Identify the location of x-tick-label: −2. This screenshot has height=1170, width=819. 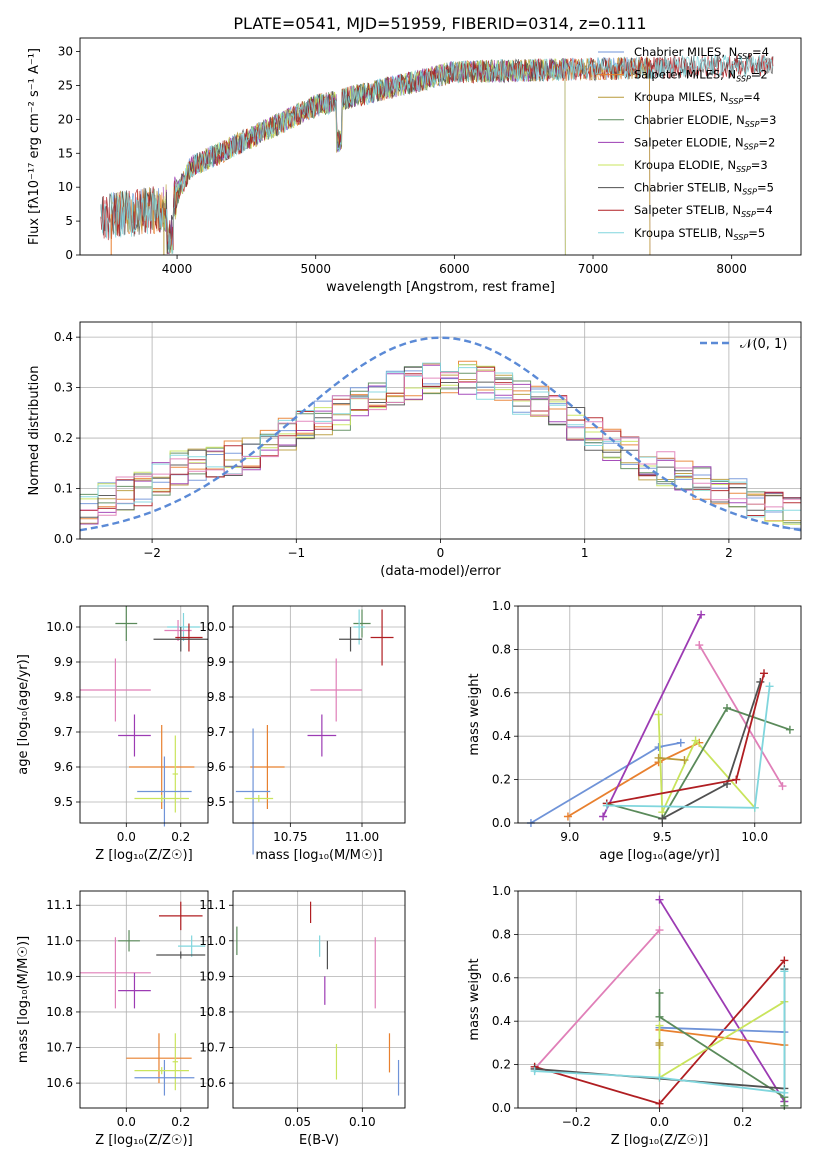
(152, 553).